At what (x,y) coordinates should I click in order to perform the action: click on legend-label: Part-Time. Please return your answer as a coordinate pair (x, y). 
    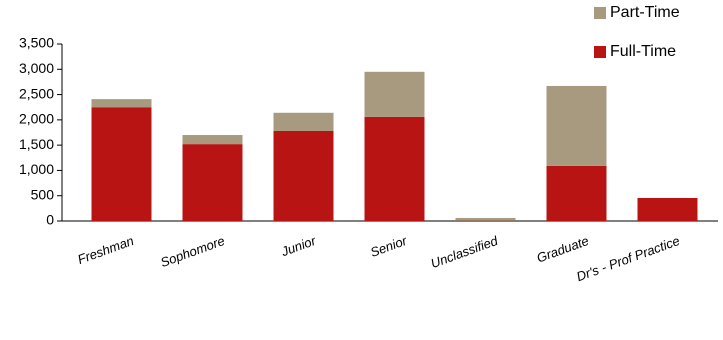
    Looking at the image, I should click on (645, 12).